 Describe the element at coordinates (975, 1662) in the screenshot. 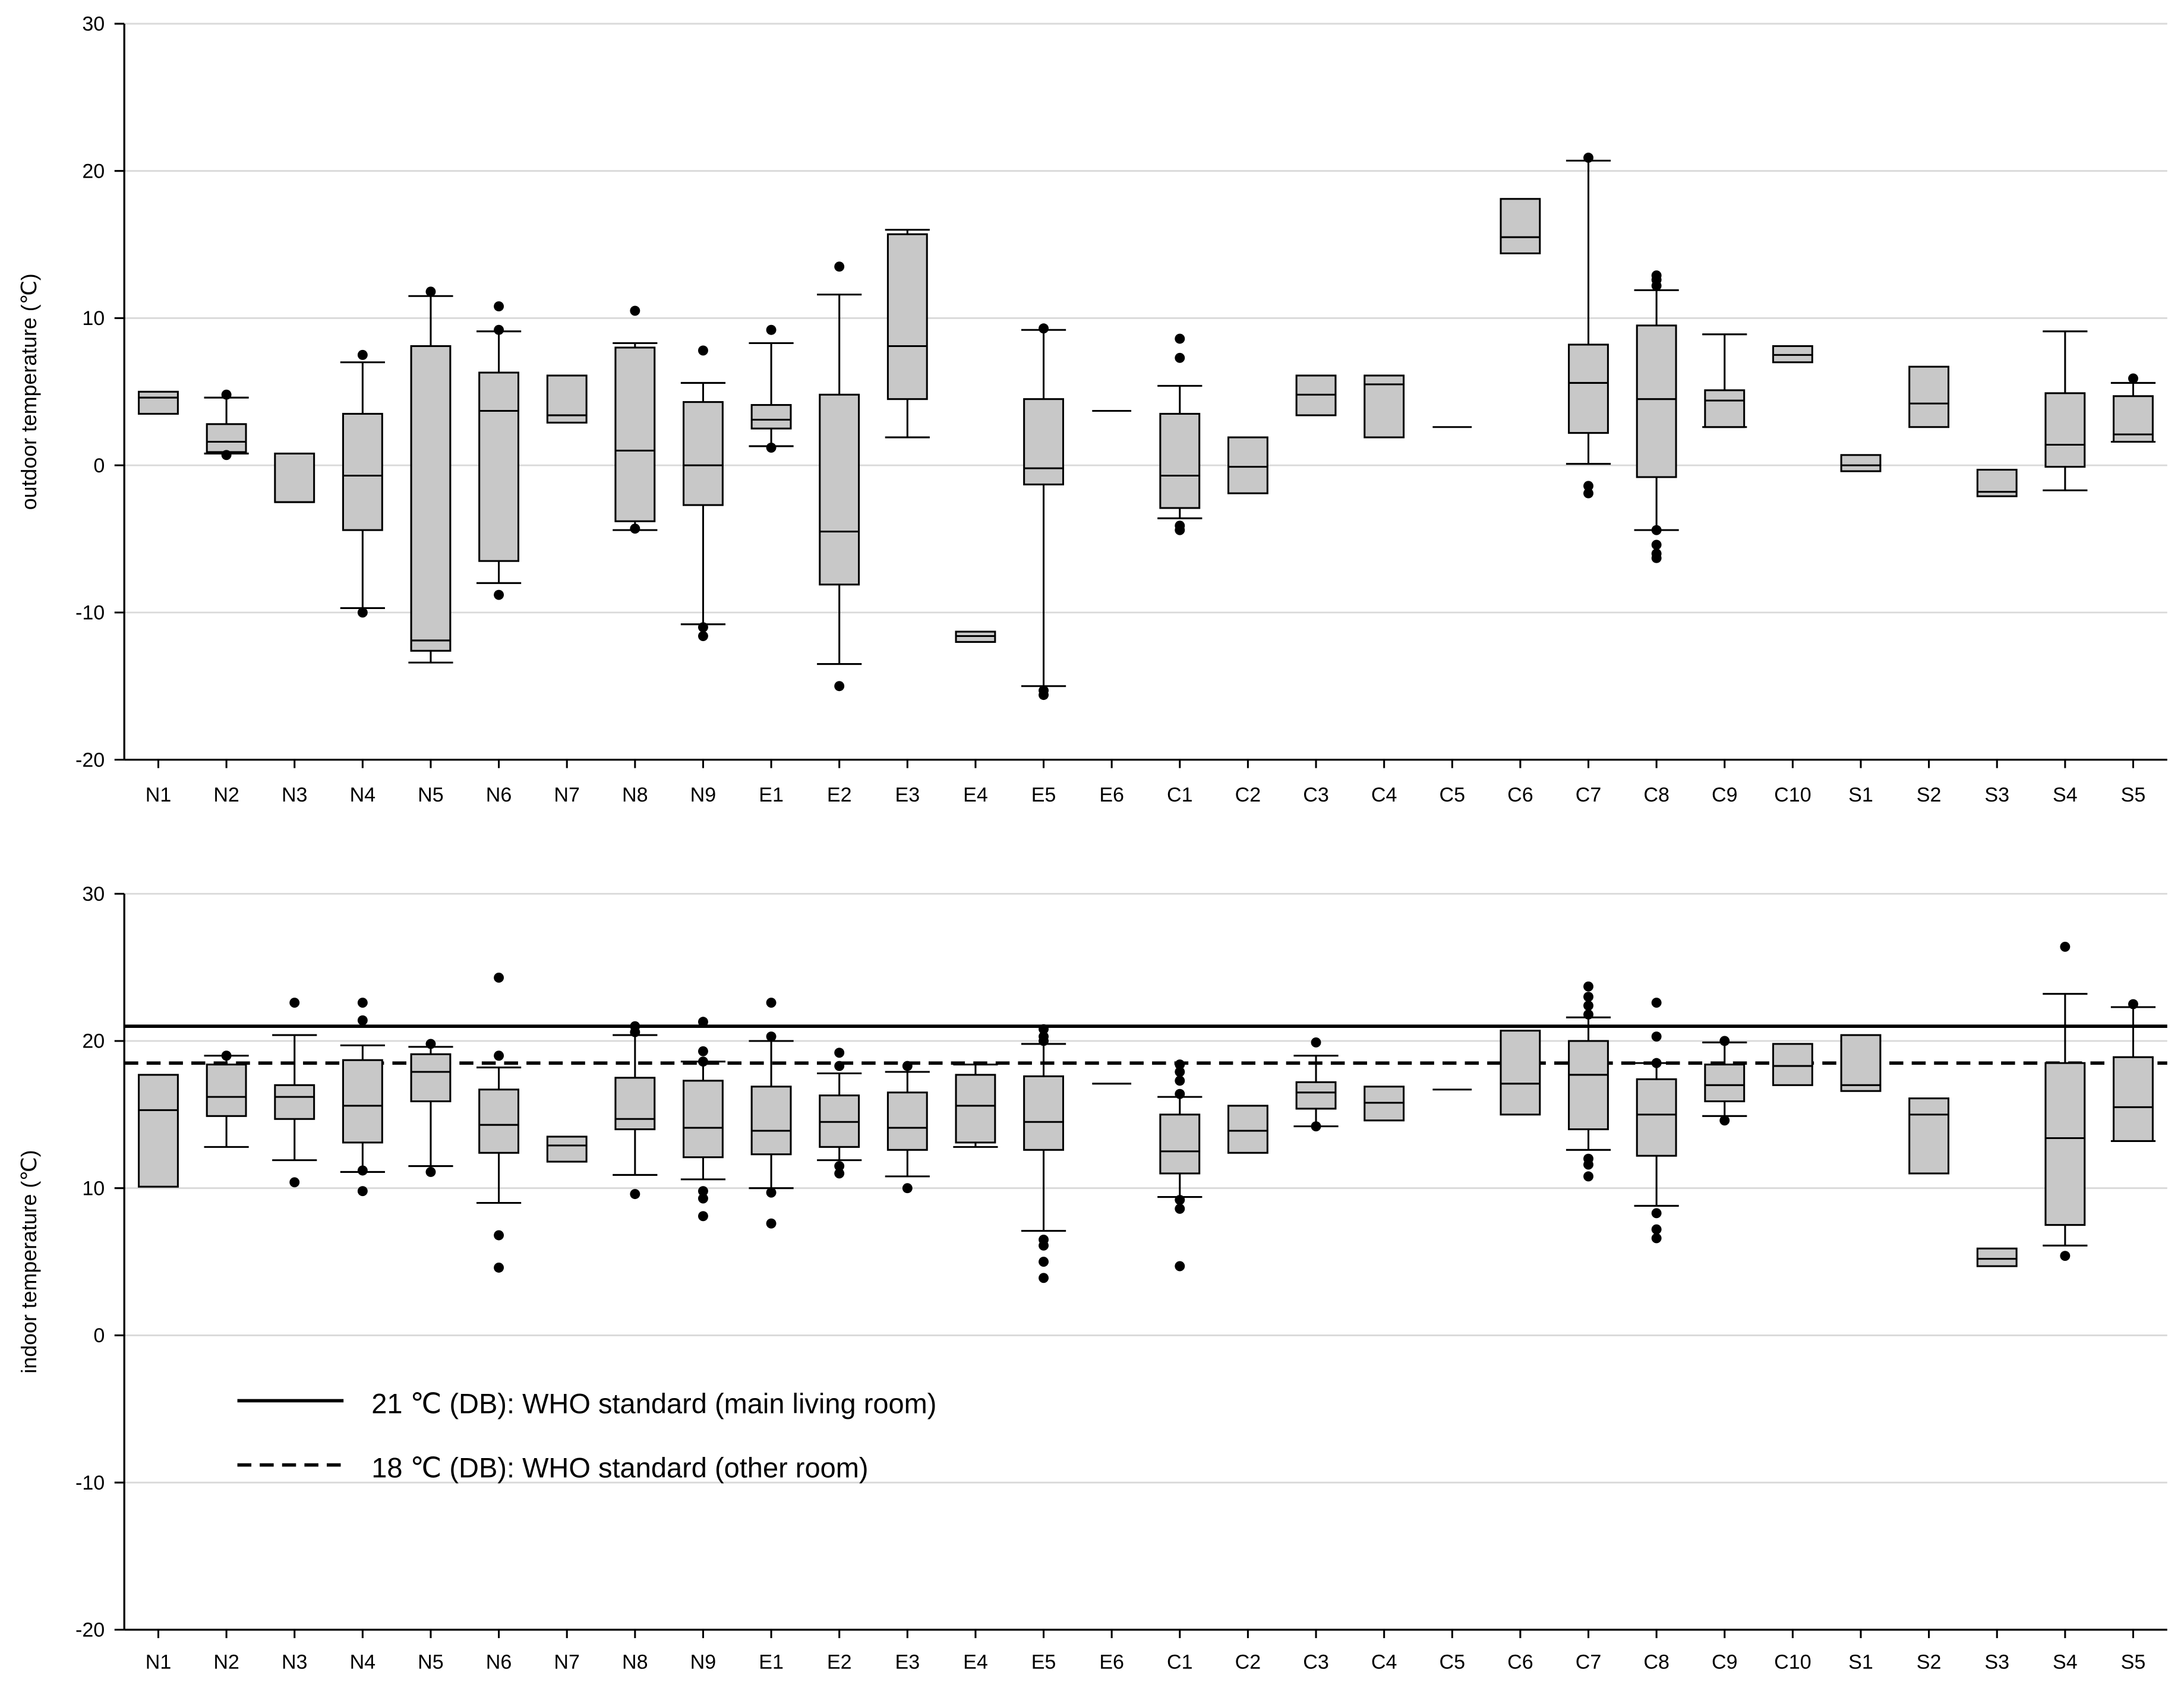

I see `x-tick-label: E4` at that location.